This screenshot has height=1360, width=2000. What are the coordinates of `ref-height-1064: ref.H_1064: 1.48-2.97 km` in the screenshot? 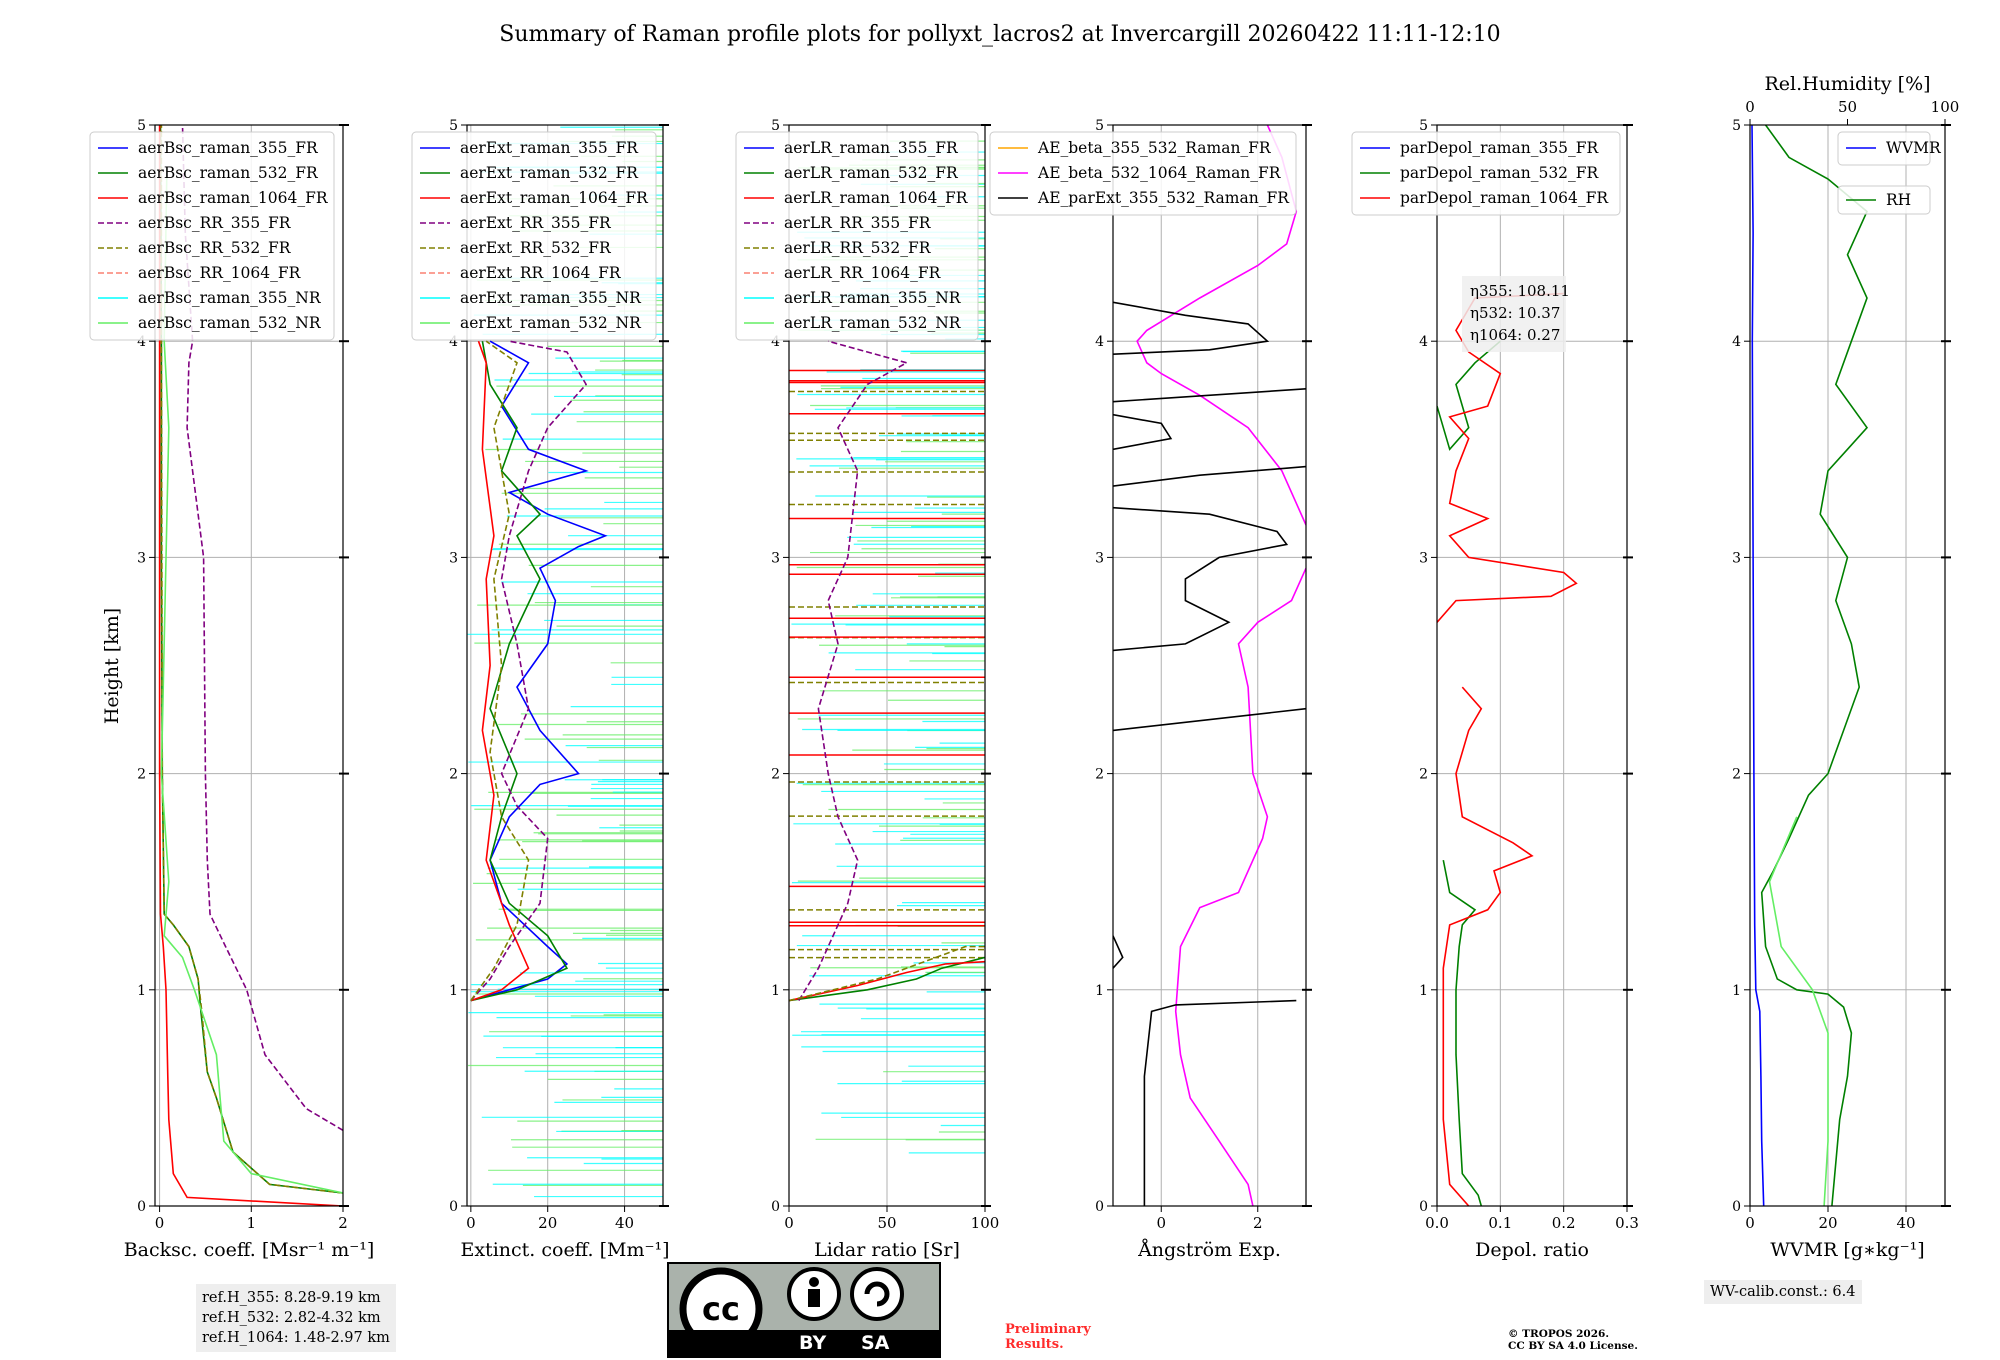 It's located at (296, 1338).